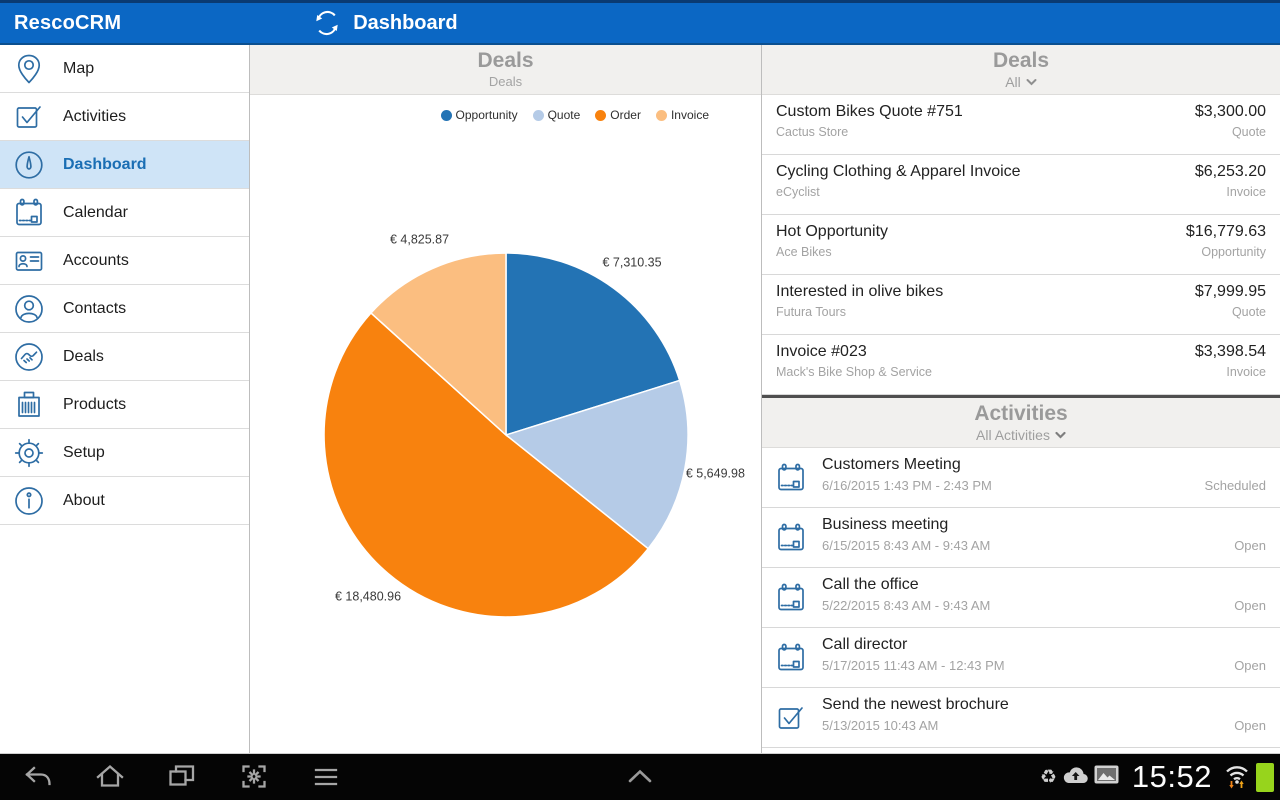 The image size is (1280, 800). I want to click on activities-filter-label: All Activities, so click(1013, 434).